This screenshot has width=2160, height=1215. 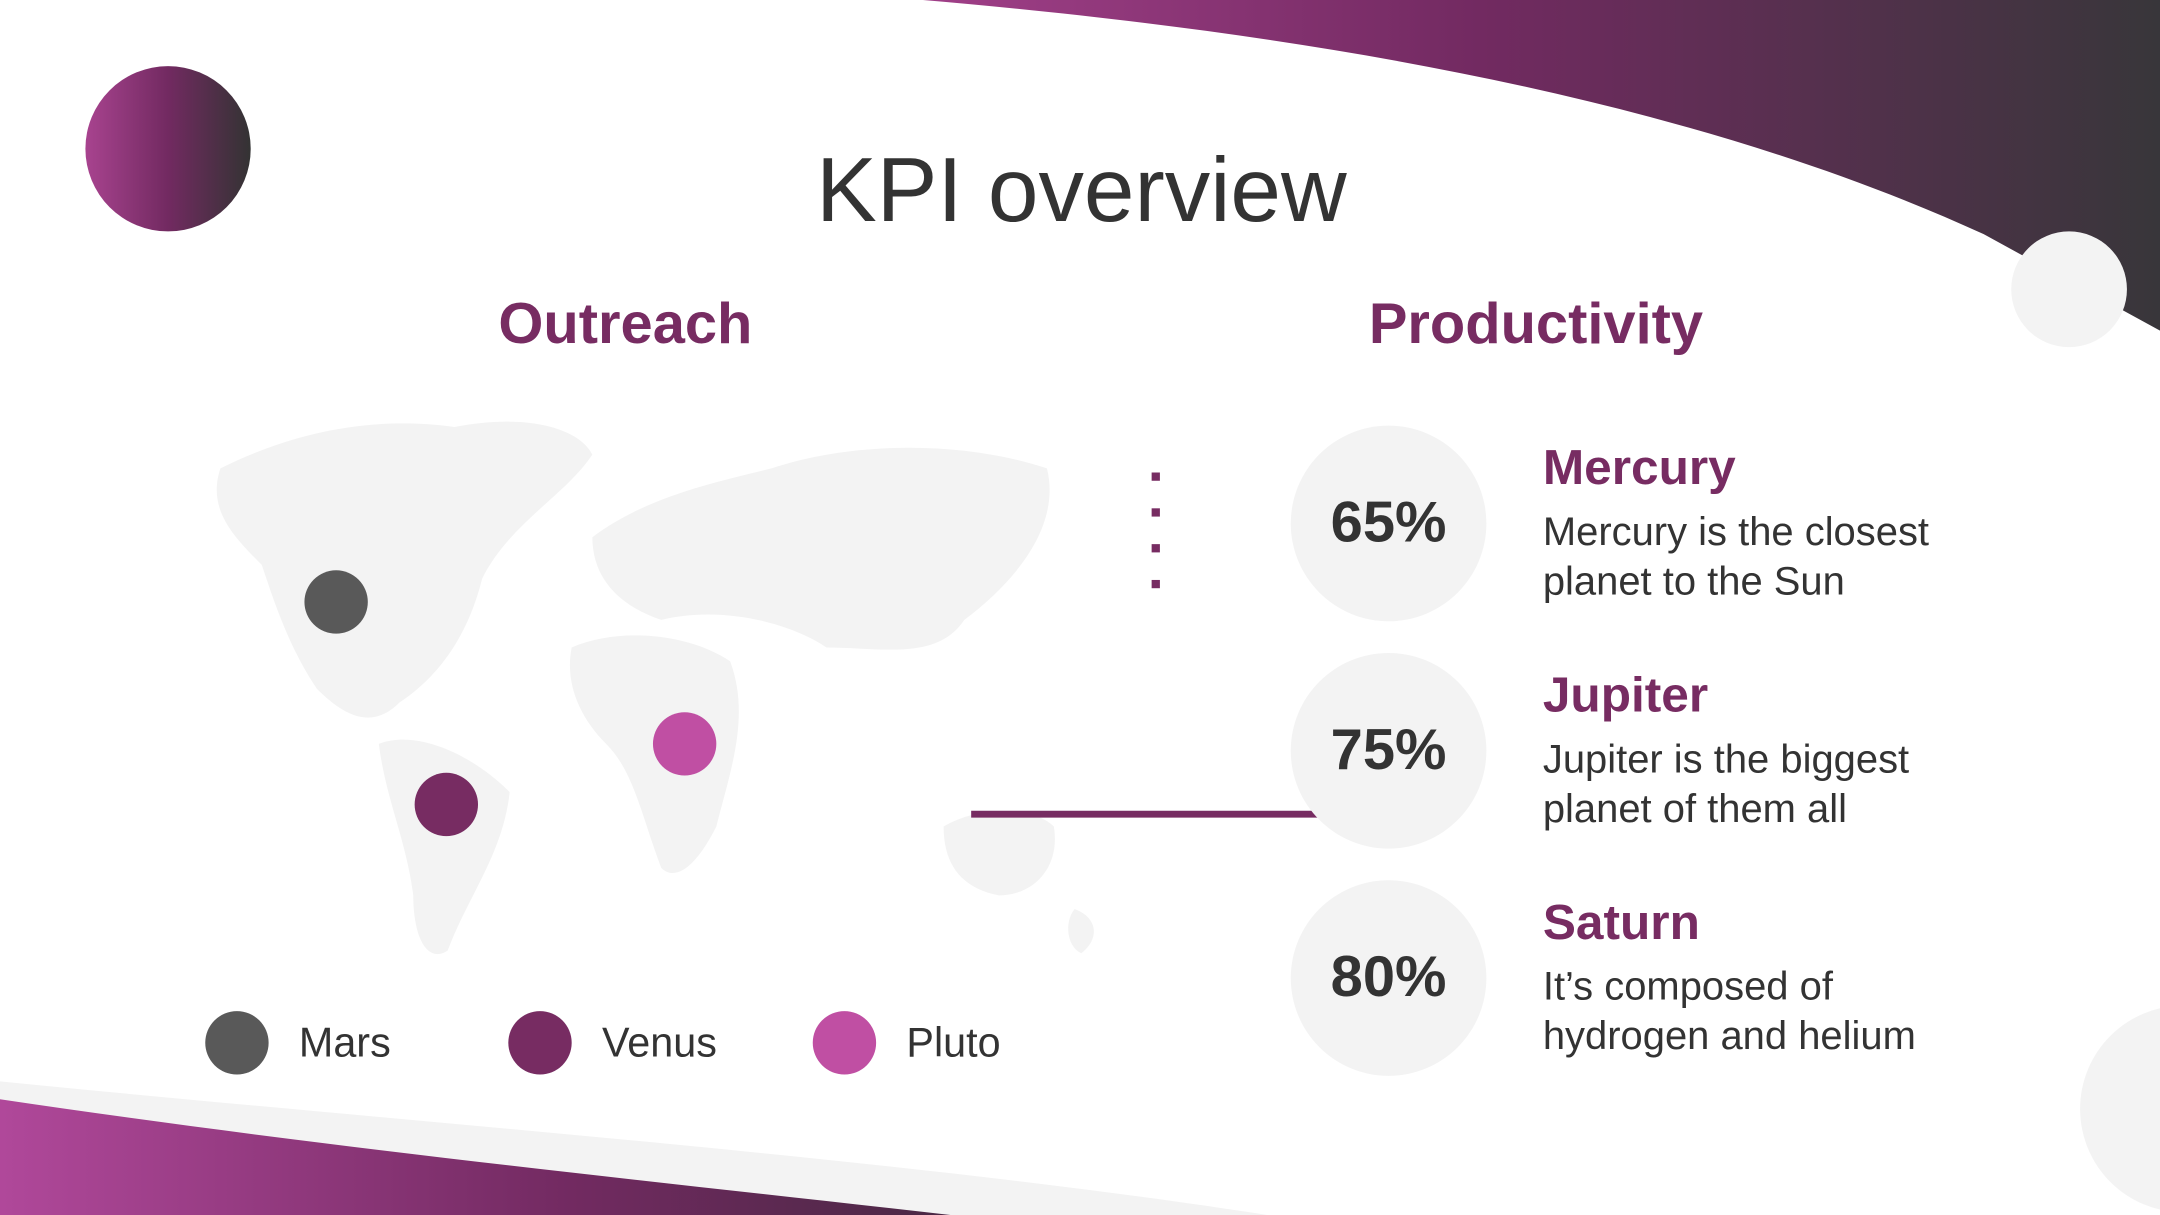 I want to click on legend-label: Venus, so click(x=659, y=1042).